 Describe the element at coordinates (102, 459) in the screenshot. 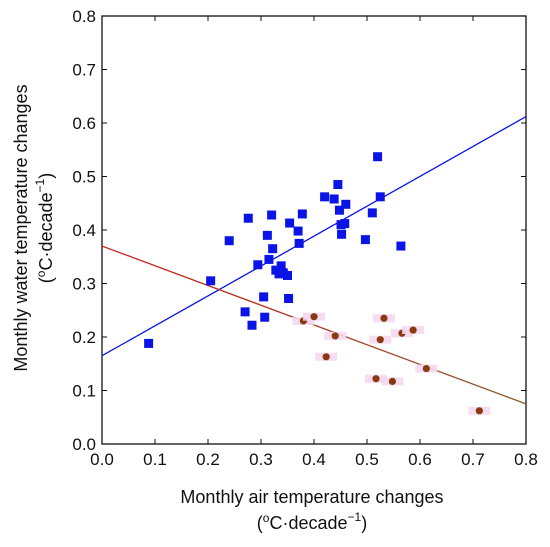

I see `x-tick-label: 0.0` at that location.